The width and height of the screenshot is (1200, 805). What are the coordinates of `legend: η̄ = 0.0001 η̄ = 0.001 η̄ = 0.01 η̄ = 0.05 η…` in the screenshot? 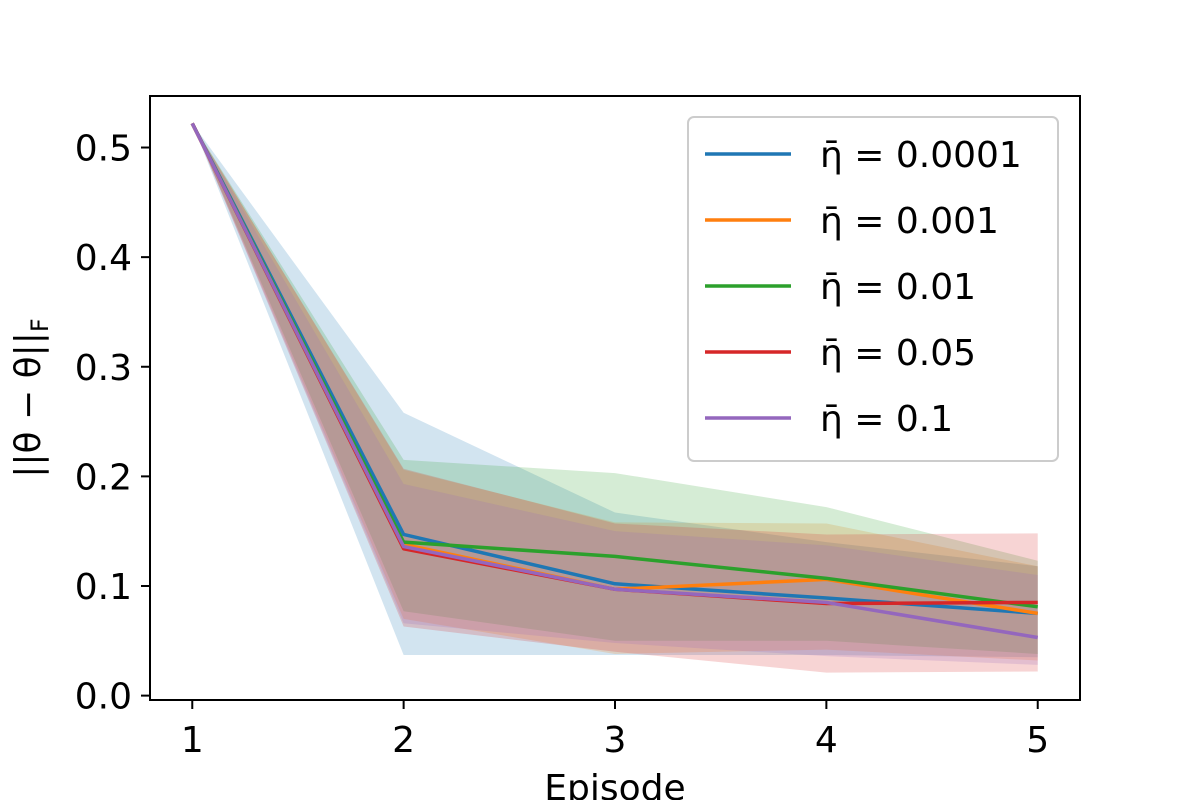 It's located at (873, 289).